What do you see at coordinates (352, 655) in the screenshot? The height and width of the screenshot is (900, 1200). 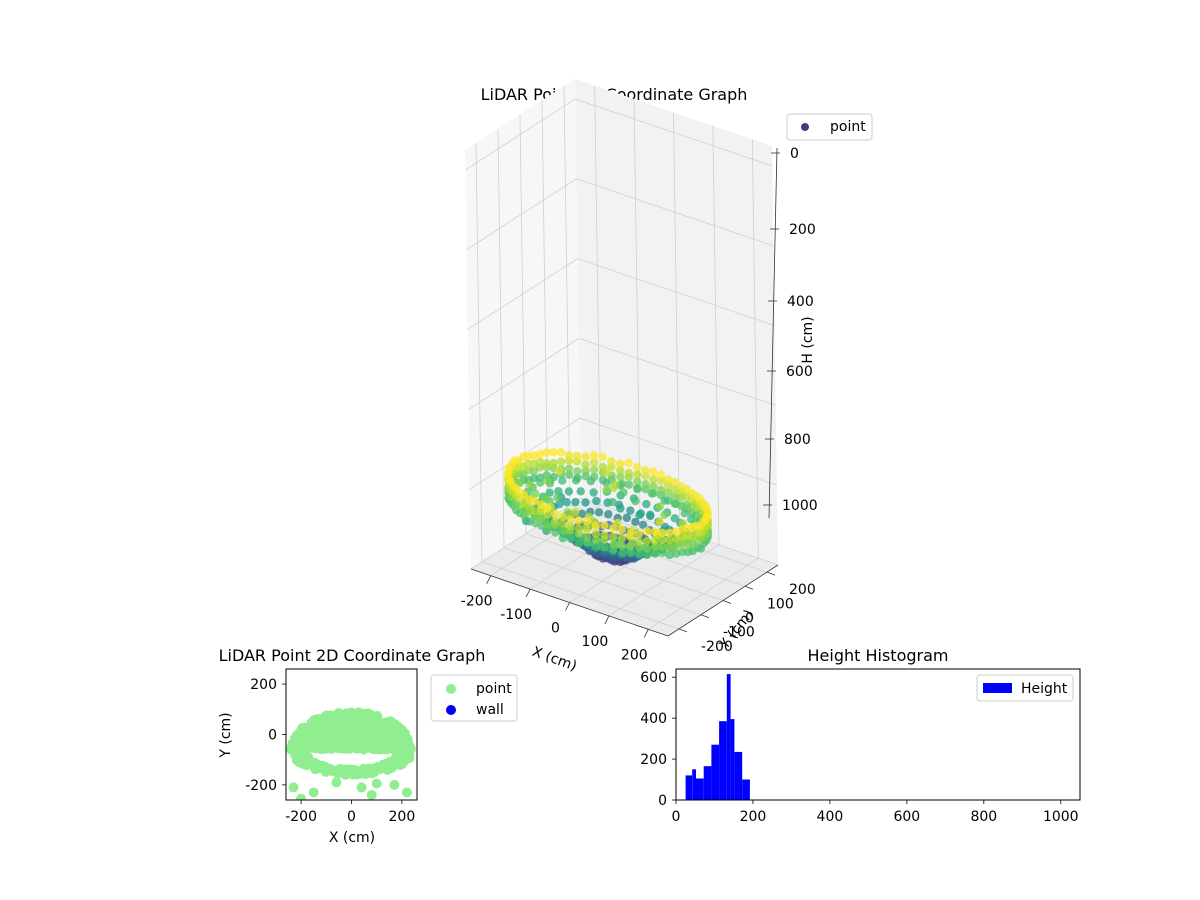 I see `chart-2d-title: LiDAR Point 2D Coordinate Graph` at bounding box center [352, 655].